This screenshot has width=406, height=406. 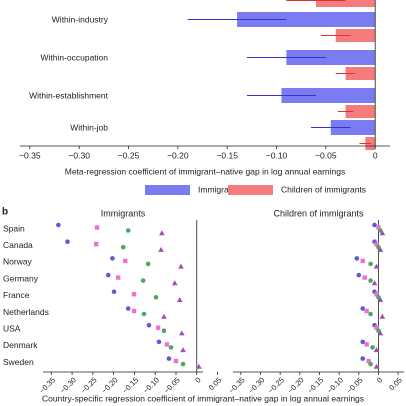 I want to click on panel-title: Children of immigrants, so click(x=318, y=213).